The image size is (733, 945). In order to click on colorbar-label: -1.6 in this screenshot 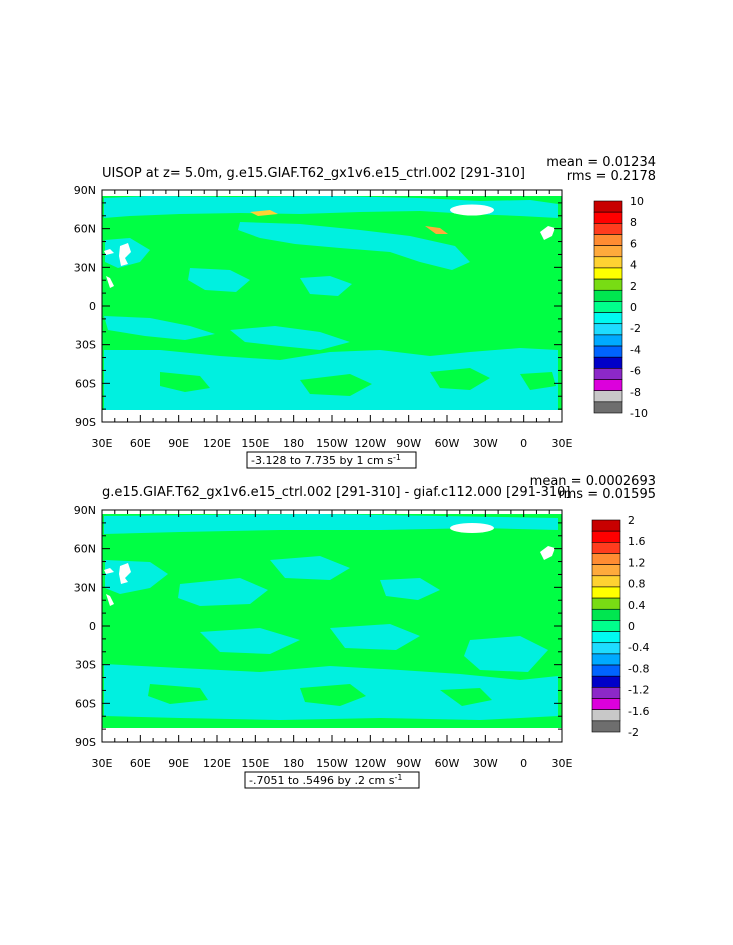, I will do `click(638, 711)`.